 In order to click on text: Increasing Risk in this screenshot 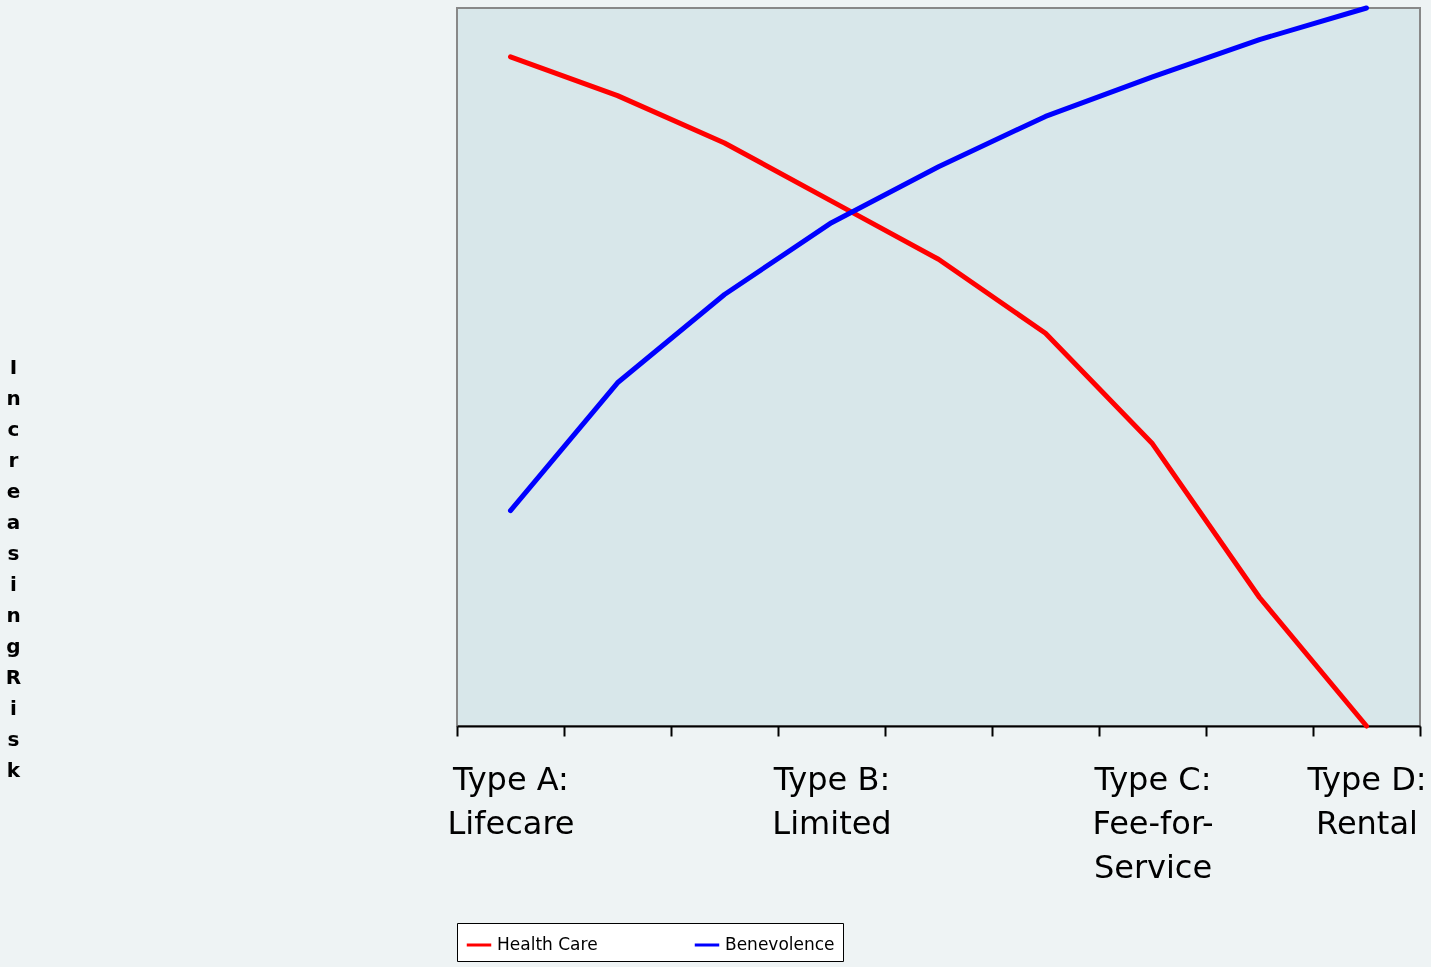, I will do `click(13, 568)`.